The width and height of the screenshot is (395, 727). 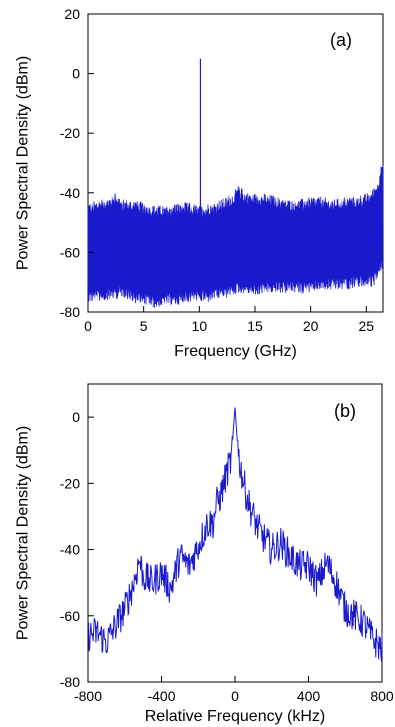 I want to click on y-axis-title-b: Power Spectral Density (dBm), so click(x=23, y=533).